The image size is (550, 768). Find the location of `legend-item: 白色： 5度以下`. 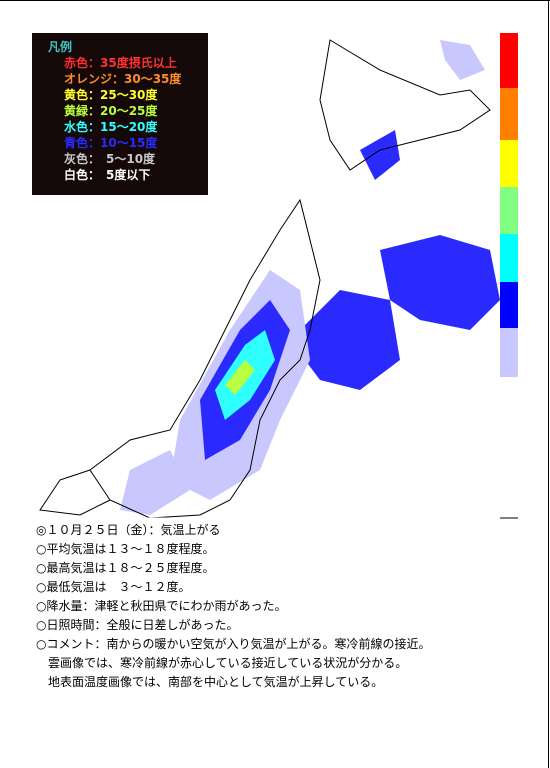

legend-item: 白色： 5度以下 is located at coordinates (107, 175).